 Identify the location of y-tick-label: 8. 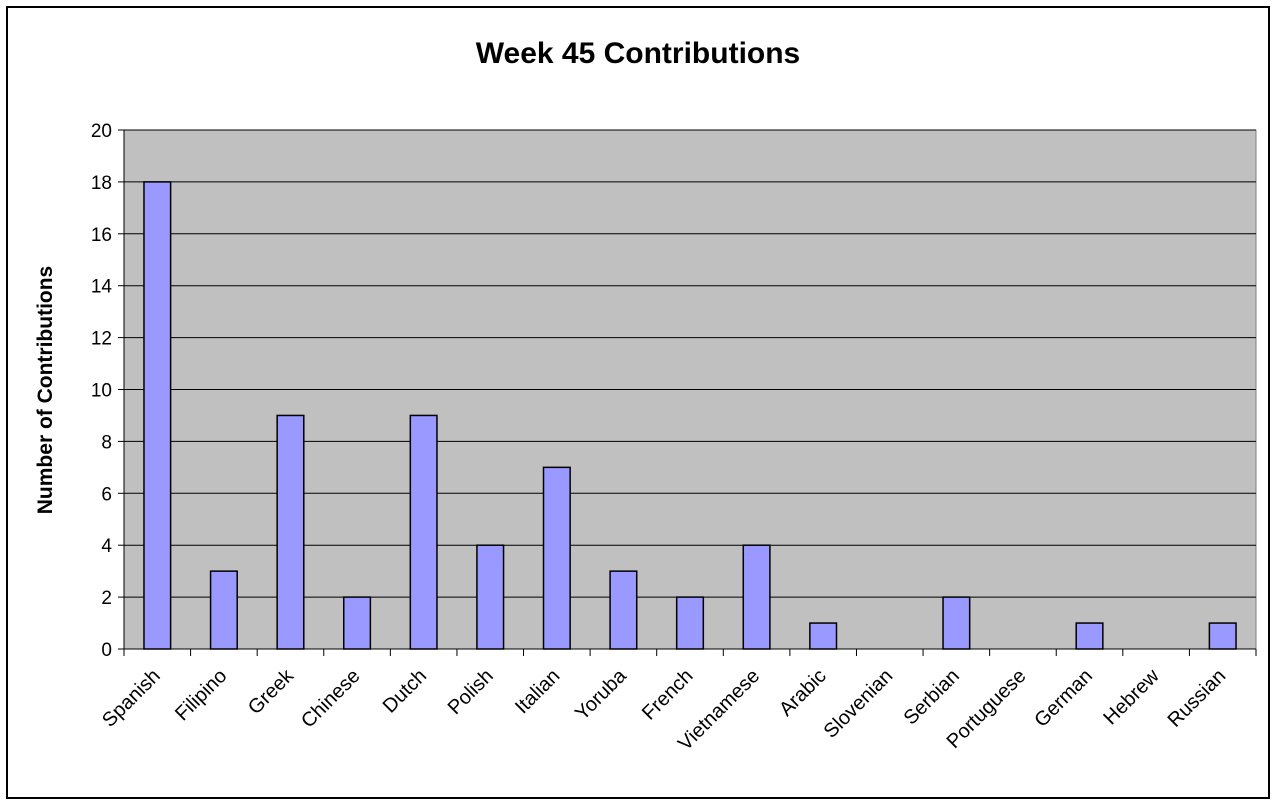
(106, 442).